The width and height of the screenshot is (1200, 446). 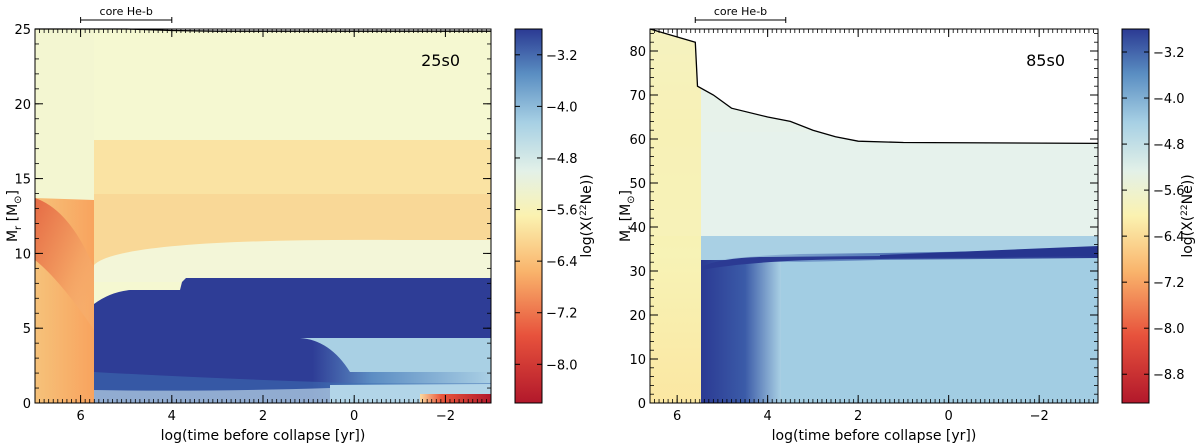 What do you see at coordinates (637, 228) in the screenshot?
I see `y-tick-label: 40` at bounding box center [637, 228].